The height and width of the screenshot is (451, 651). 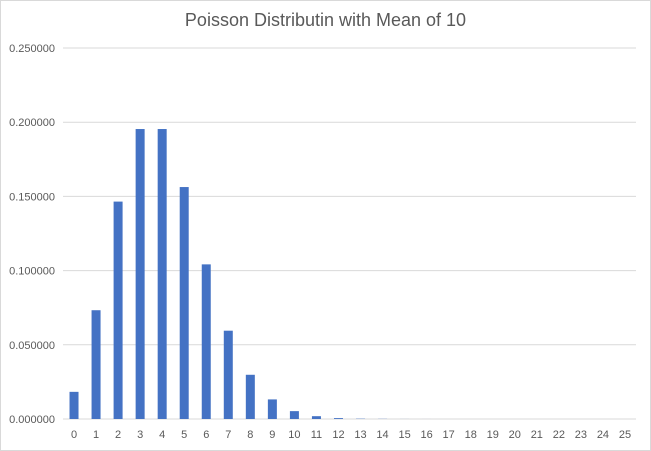 What do you see at coordinates (162, 435) in the screenshot?
I see `x-tick-label: 4` at bounding box center [162, 435].